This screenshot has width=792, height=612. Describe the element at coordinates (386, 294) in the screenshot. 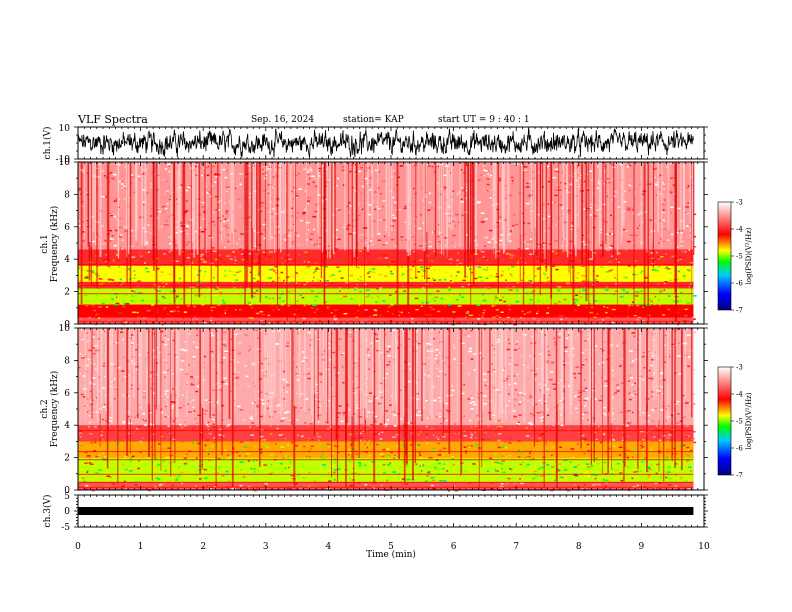

I see `spectrogram-tone-line` at that location.